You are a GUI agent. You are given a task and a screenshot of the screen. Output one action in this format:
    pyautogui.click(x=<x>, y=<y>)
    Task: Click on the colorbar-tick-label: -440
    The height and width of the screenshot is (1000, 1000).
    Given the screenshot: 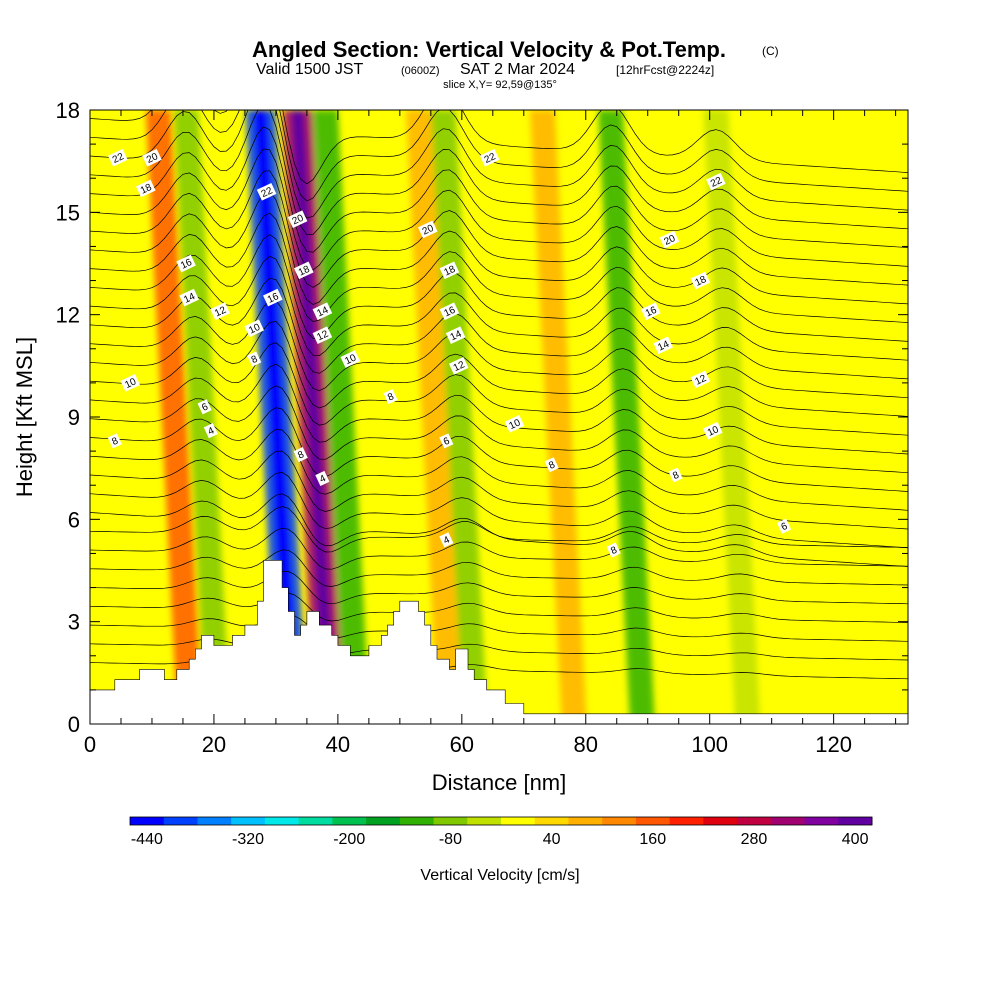 What is the action you would take?
    pyautogui.click(x=147, y=839)
    